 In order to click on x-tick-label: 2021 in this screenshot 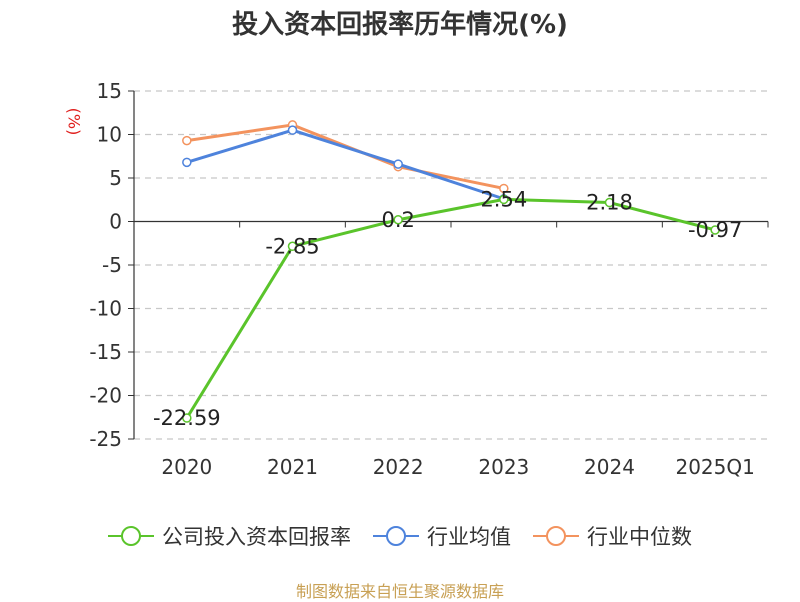, I will do `click(292, 467)`.